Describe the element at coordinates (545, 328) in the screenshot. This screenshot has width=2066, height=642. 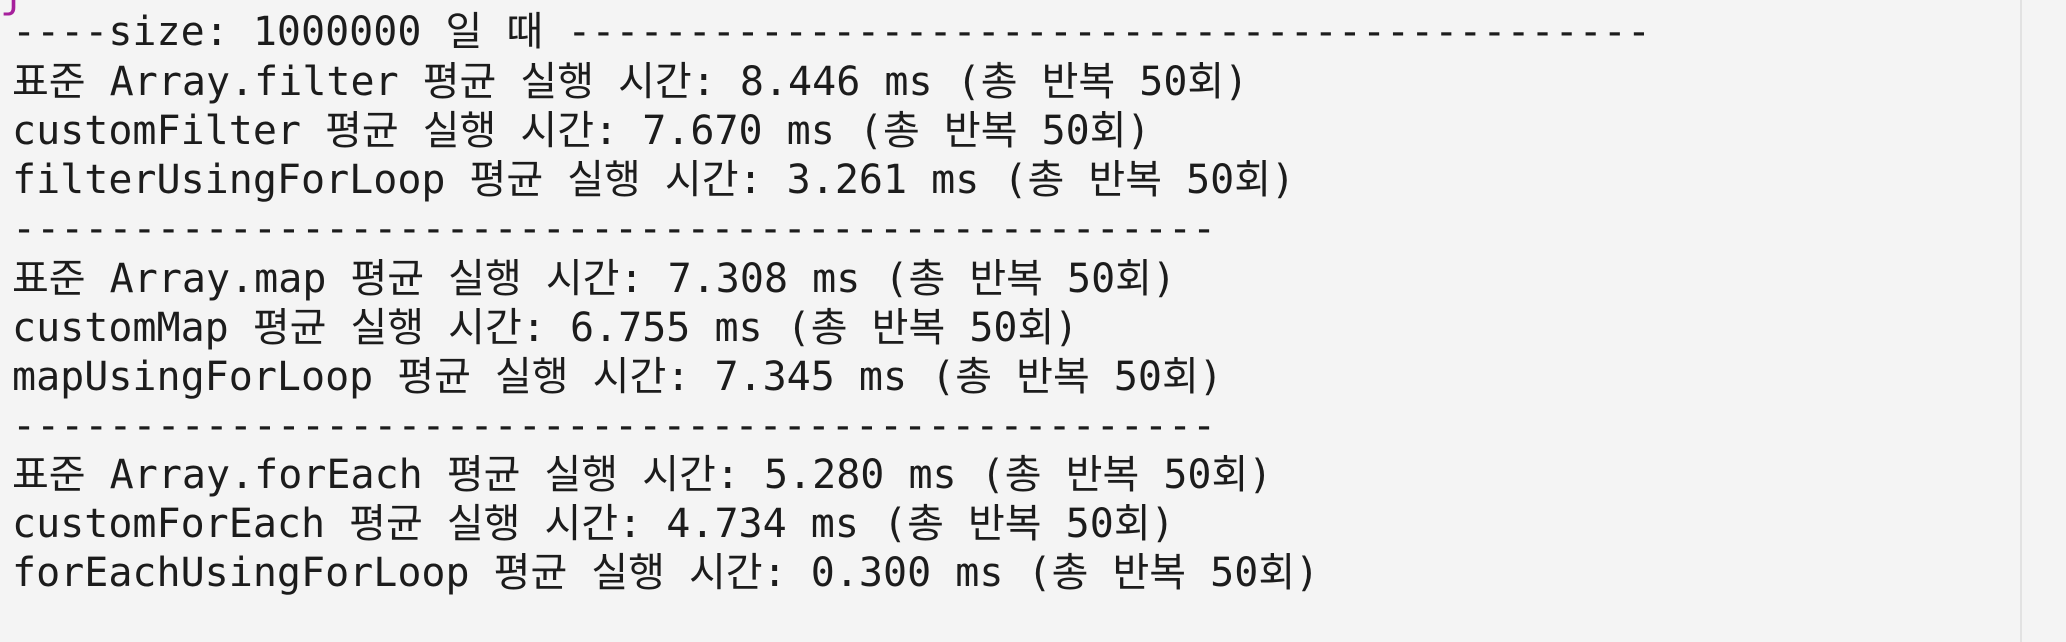
I see `map-custom-line: customMap 평균 실행 시간: 6.755 ms (총 반복 50회)` at that location.